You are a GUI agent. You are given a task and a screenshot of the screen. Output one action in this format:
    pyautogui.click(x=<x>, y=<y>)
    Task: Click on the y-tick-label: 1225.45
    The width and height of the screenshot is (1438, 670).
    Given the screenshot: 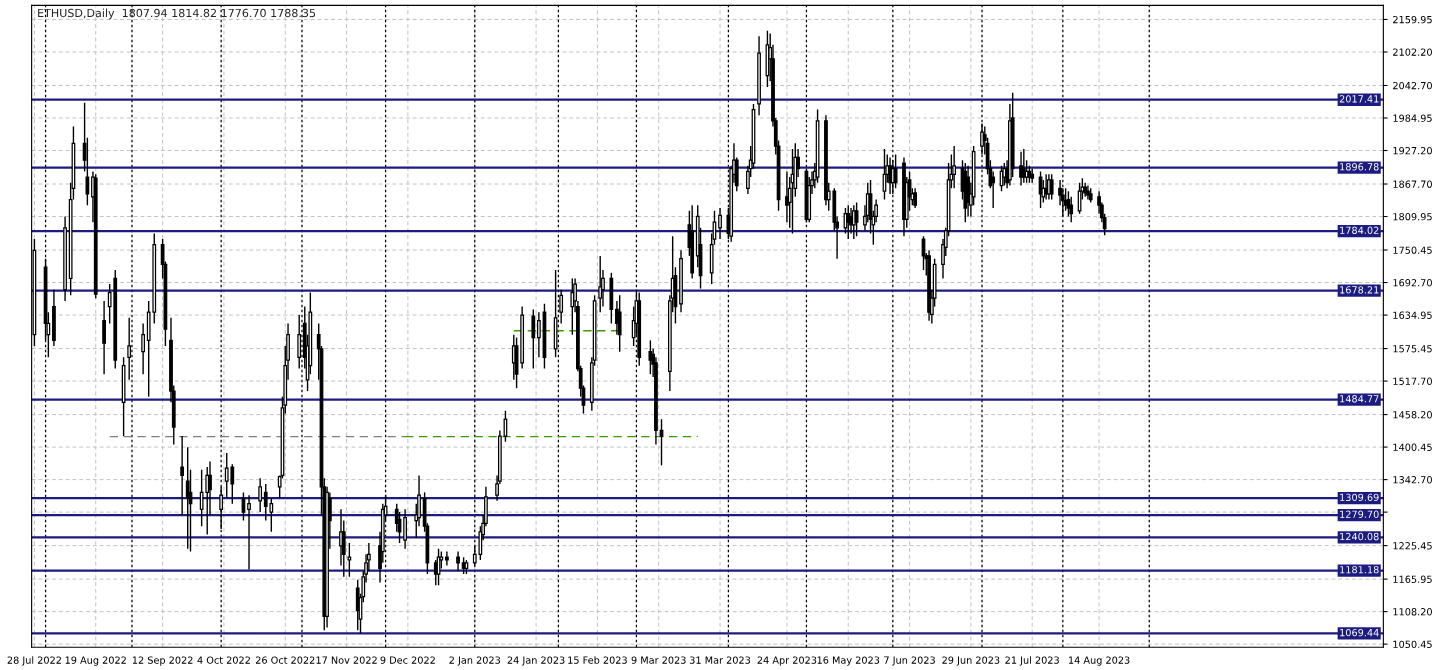 What is the action you would take?
    pyautogui.click(x=1412, y=546)
    